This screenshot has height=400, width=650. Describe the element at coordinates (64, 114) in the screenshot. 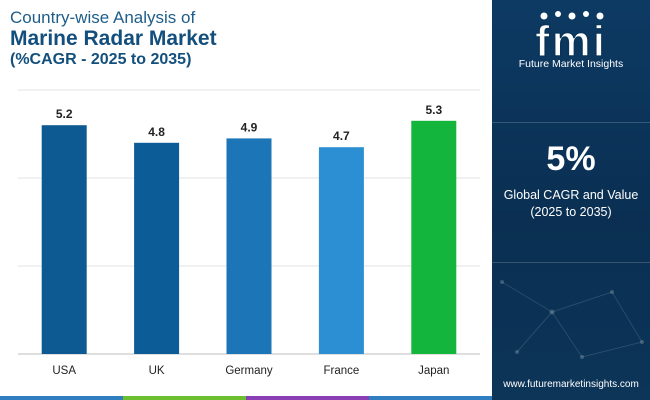

I see `data-label: 5.2` at that location.